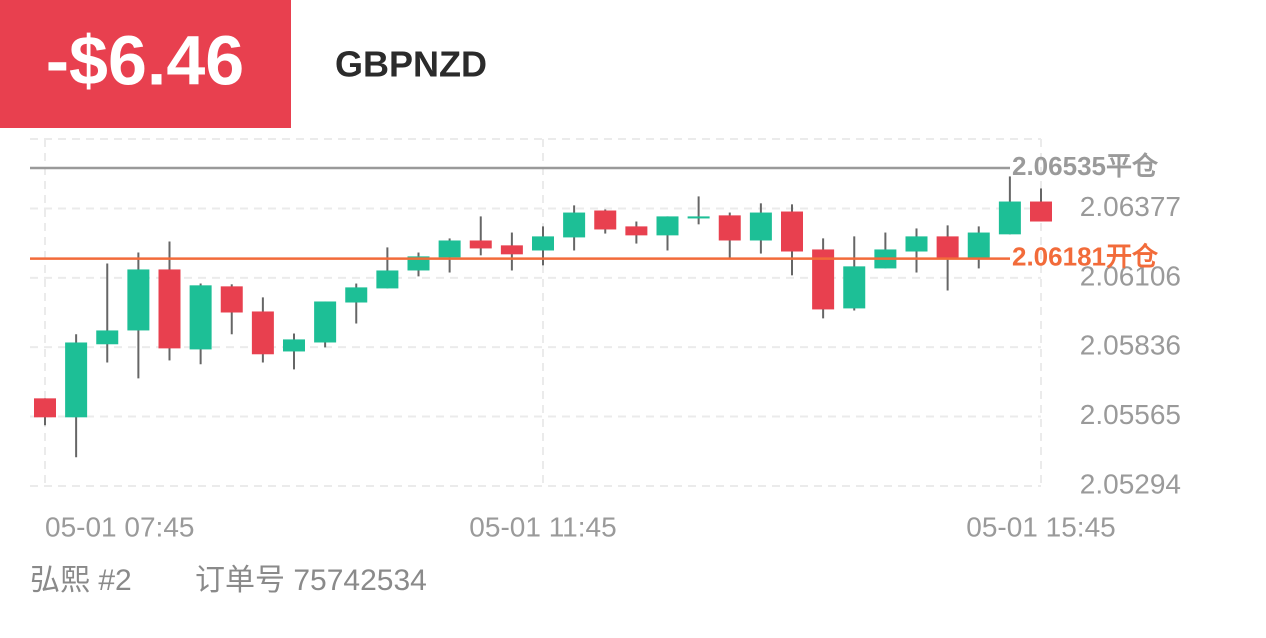 The height and width of the screenshot is (638, 1266). What do you see at coordinates (1130, 344) in the screenshot?
I see `y-tick-label: 2.05836` at bounding box center [1130, 344].